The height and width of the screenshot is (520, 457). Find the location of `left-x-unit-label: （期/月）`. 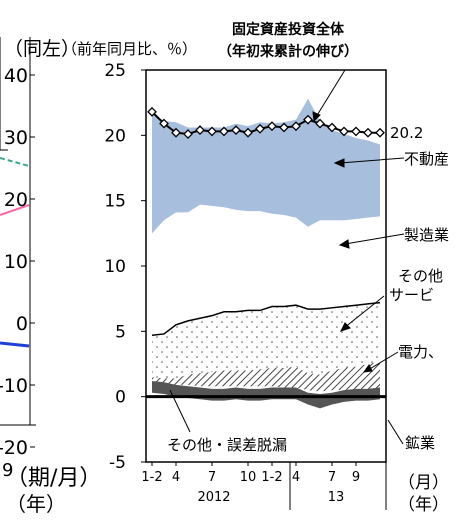

left-x-unit-label: （期/月） is located at coordinates (53, 478).